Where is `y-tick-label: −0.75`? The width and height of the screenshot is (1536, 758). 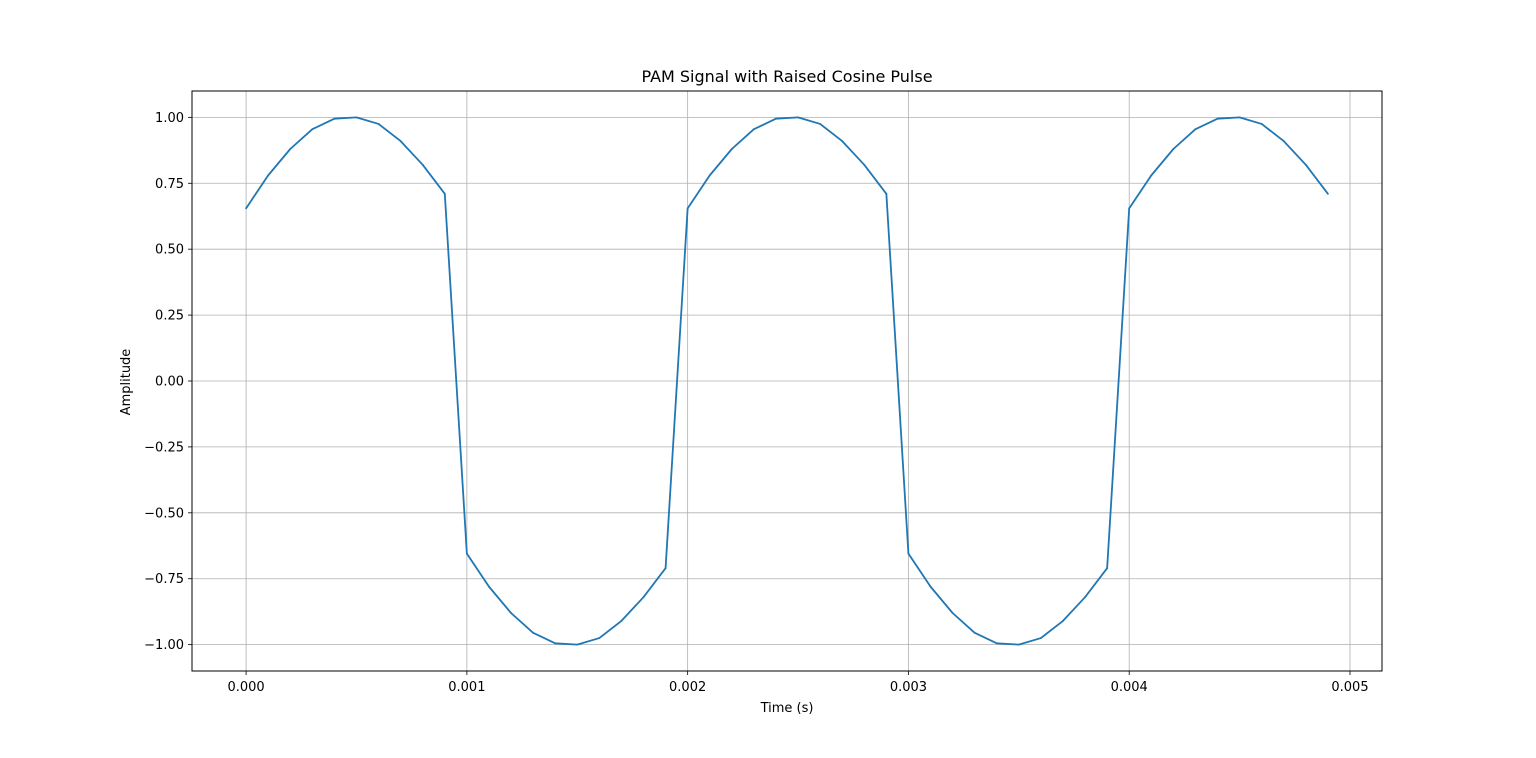 y-tick-label: −0.75 is located at coordinates (164, 579).